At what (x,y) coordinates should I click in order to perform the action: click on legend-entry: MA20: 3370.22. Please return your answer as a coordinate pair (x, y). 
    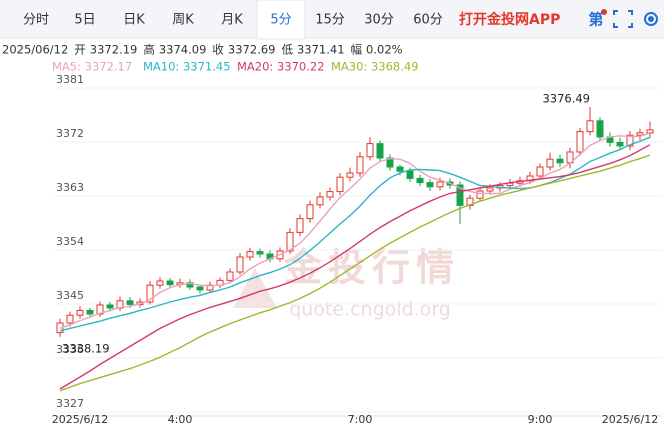
    Looking at the image, I should click on (281, 67).